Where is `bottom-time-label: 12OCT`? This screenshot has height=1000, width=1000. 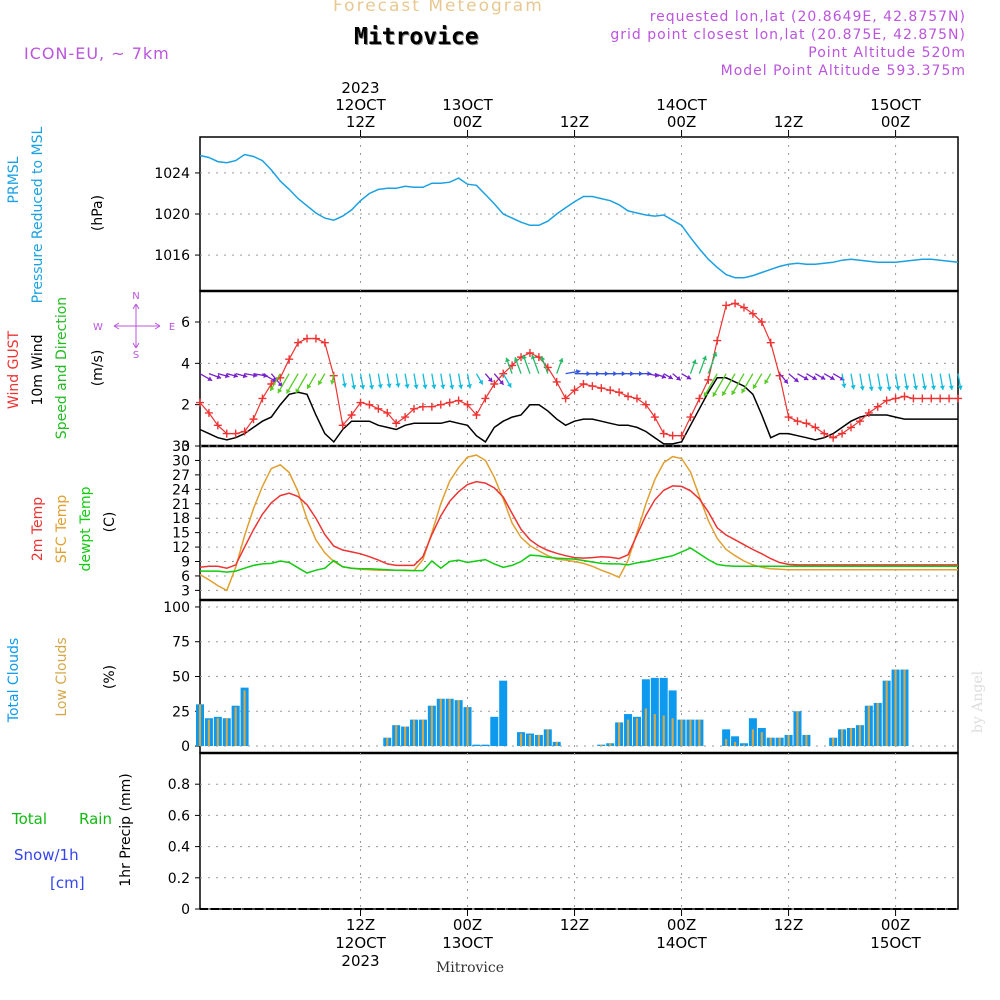 bottom-time-label: 12OCT is located at coordinates (360, 943).